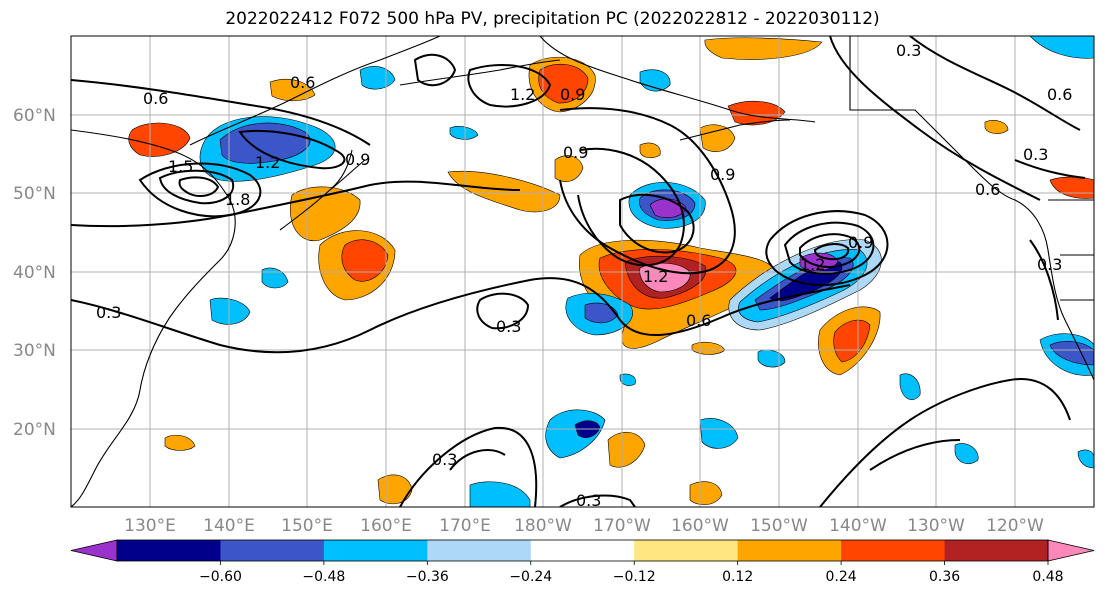  What do you see at coordinates (365, 260) in the screenshot?
I see `precip-anomaly-pos-japan-2-inner` at bounding box center [365, 260].